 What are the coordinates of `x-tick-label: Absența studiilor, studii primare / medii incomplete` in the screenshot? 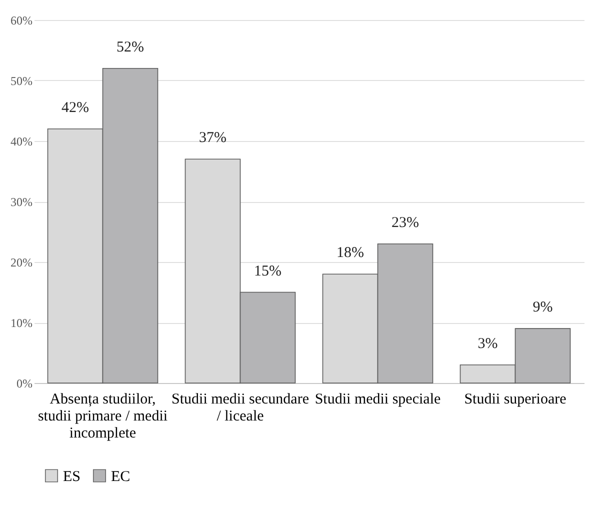 It's located at (103, 417).